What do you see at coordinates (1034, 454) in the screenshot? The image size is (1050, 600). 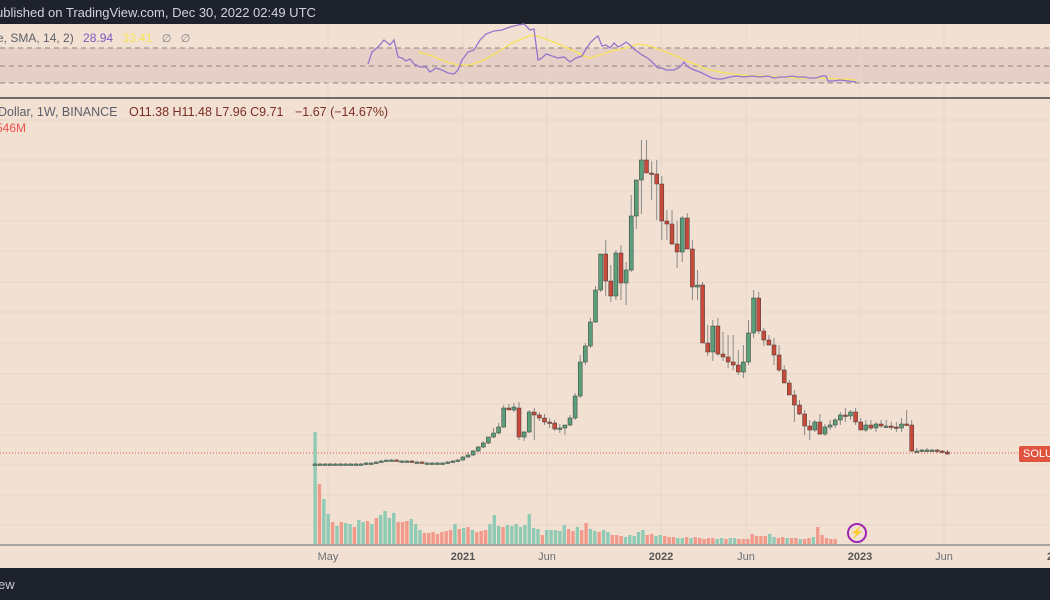 I see `last-price-badge: SOLU` at bounding box center [1034, 454].